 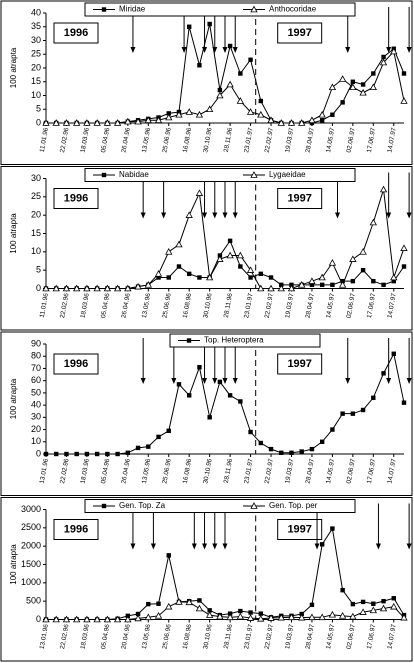 What do you see at coordinates (36, 368) in the screenshot?
I see `y-tick-label: 70` at bounding box center [36, 368].